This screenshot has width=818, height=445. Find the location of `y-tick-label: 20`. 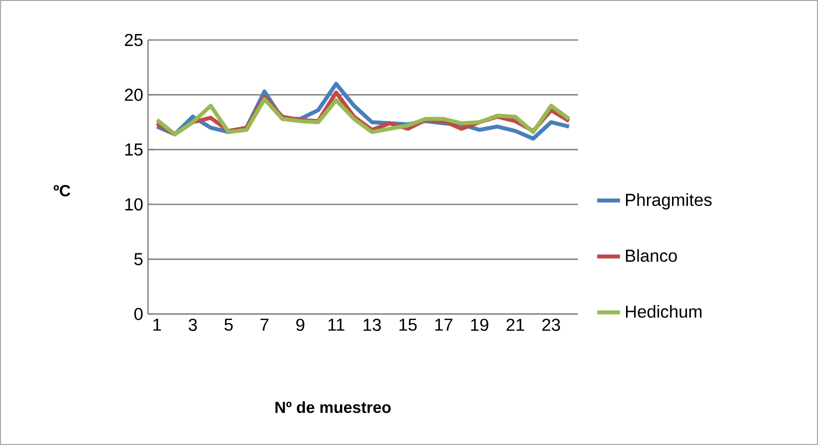

y-tick-label: 20 is located at coordinates (133, 94).